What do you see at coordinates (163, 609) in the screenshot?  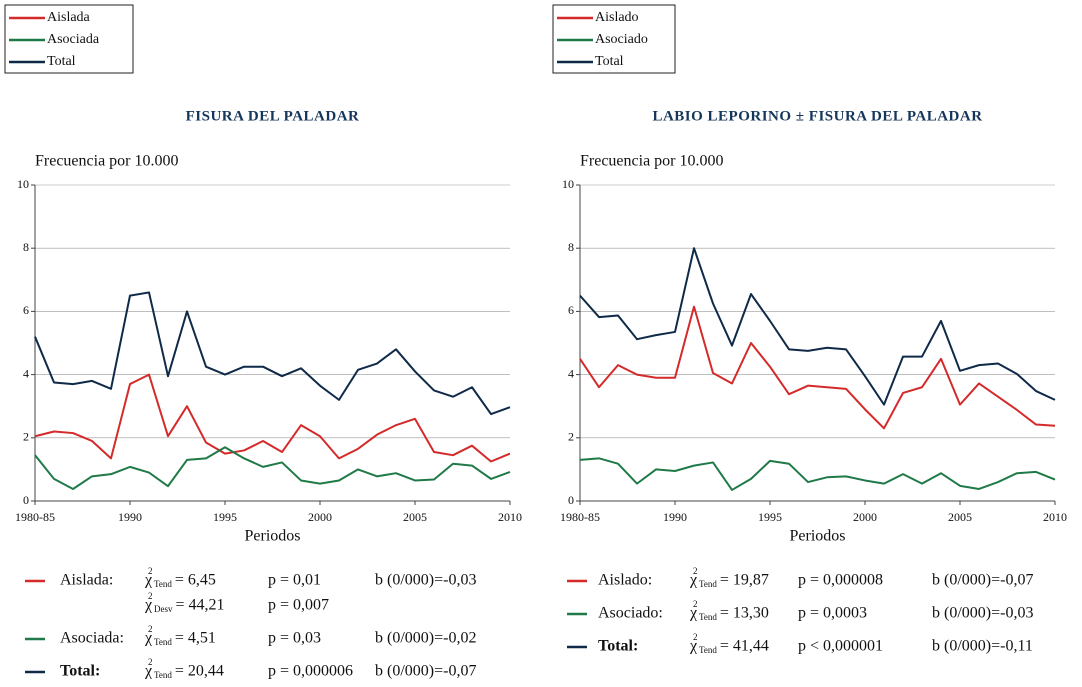 I see `chi-sub: Desv` at bounding box center [163, 609].